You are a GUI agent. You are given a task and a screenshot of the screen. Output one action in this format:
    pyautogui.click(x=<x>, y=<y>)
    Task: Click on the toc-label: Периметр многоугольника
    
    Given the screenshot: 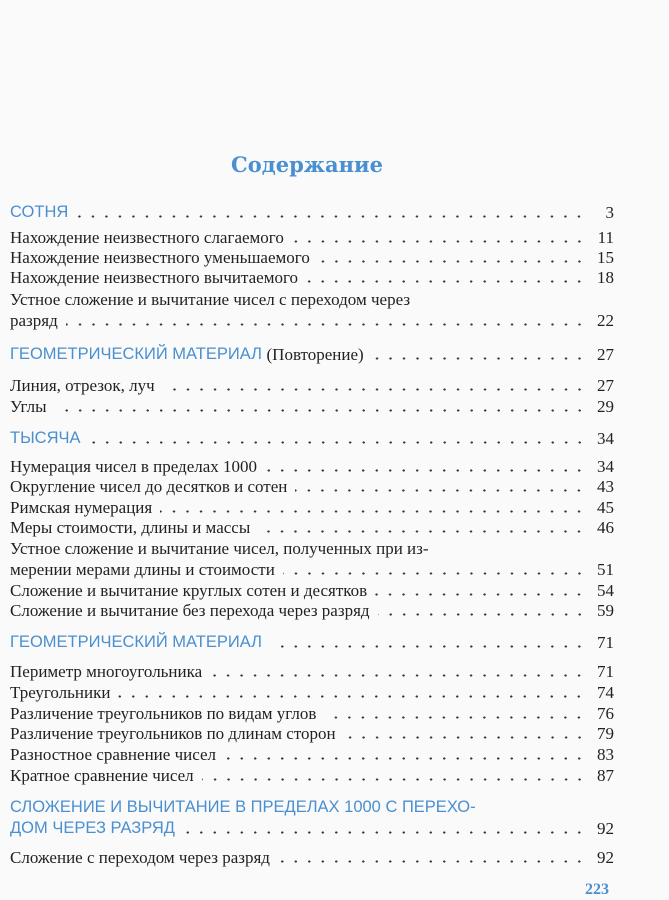 What is the action you would take?
    pyautogui.click(x=106, y=671)
    